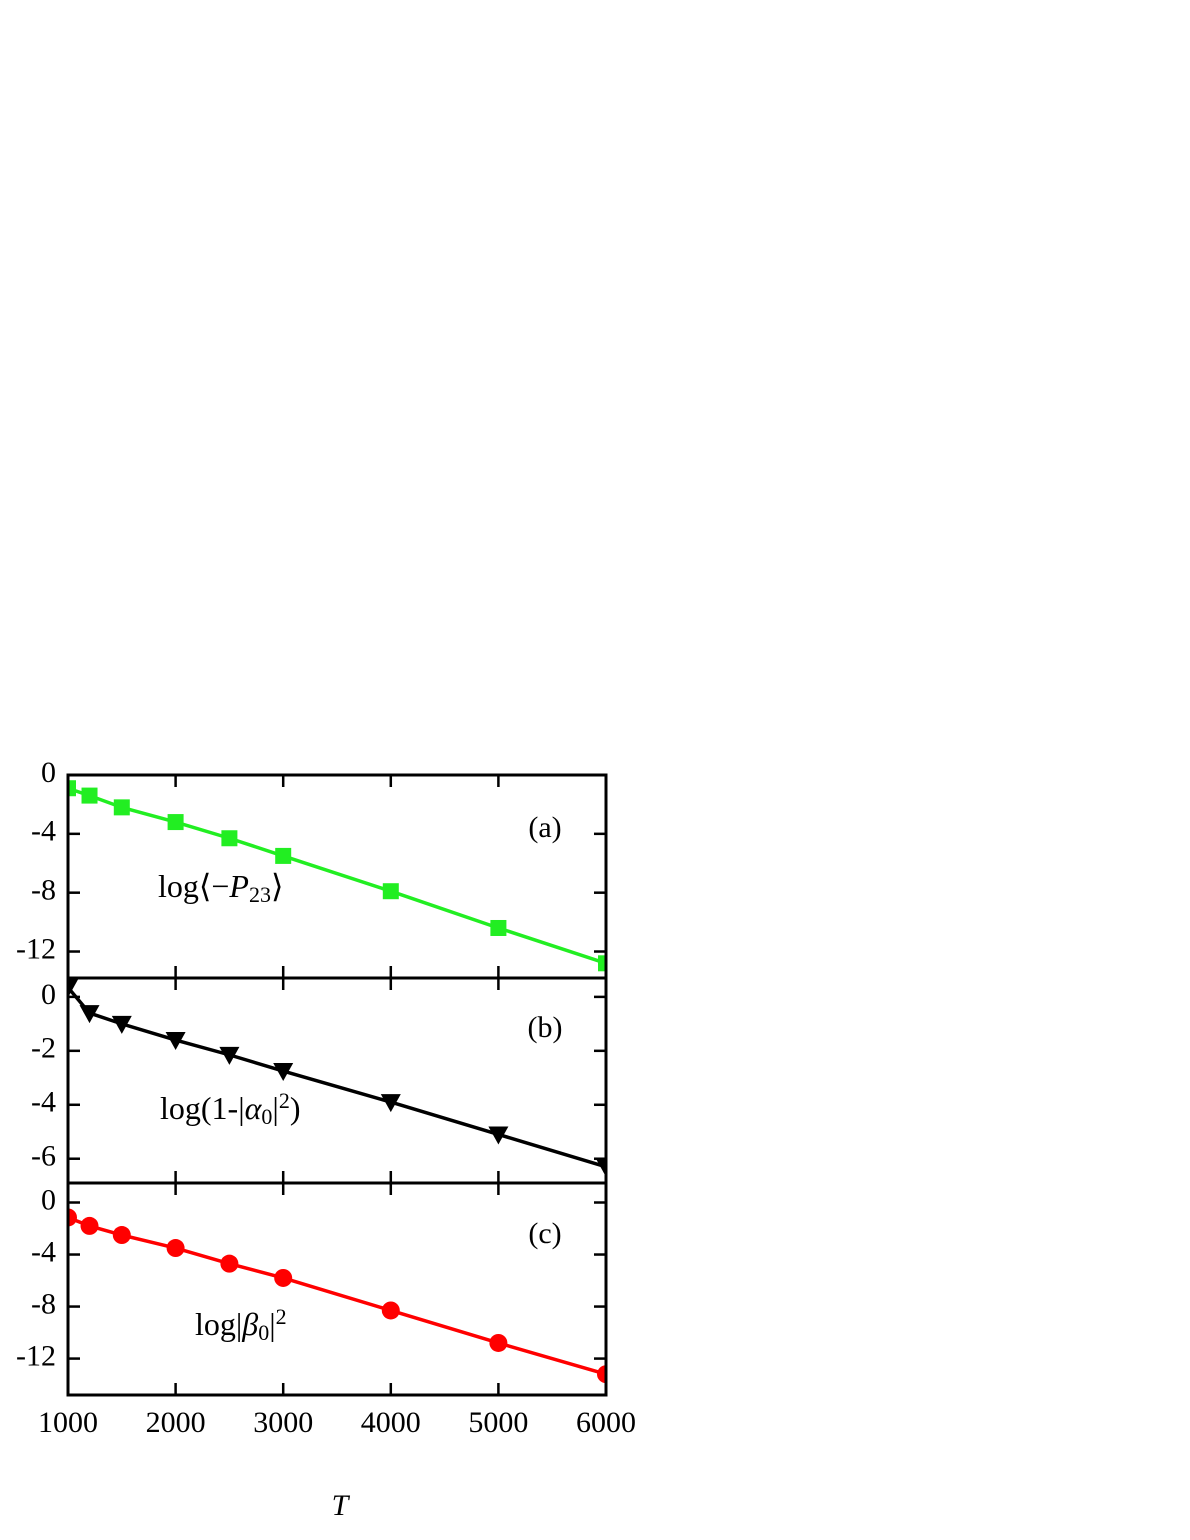 The height and width of the screenshot is (1540, 1190). What do you see at coordinates (249, 1324) in the screenshot?
I see `annotation-part: β` at bounding box center [249, 1324].